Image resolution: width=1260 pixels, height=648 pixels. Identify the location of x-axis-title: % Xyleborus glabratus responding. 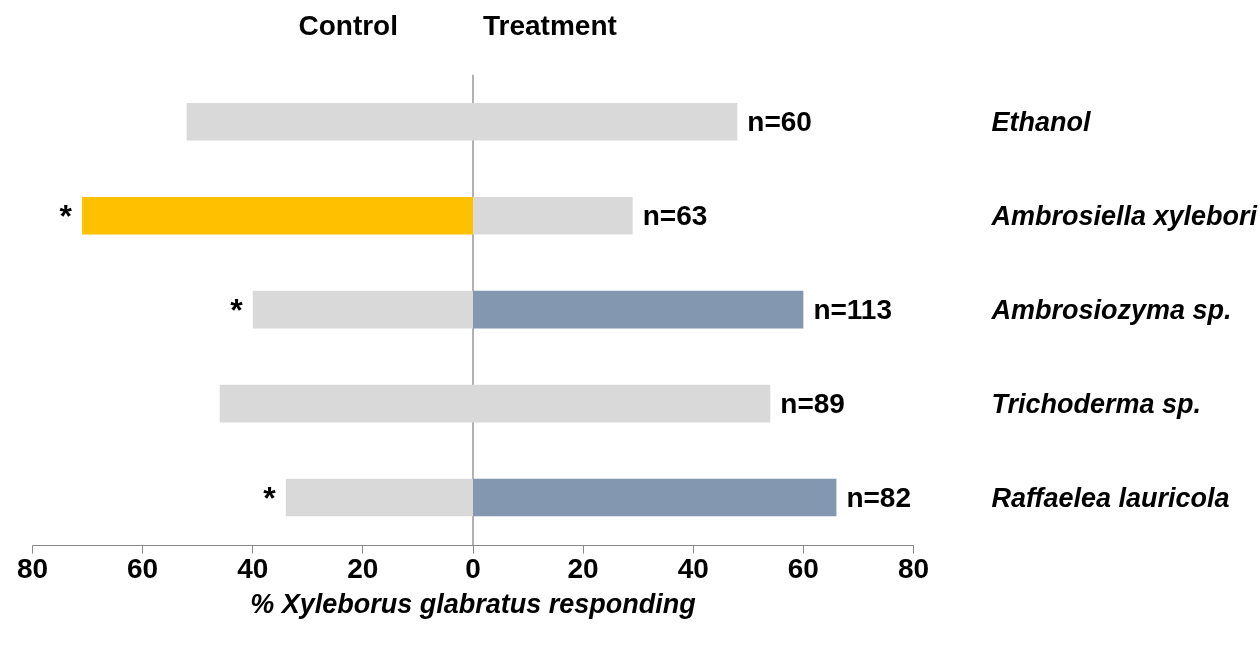
(473, 603).